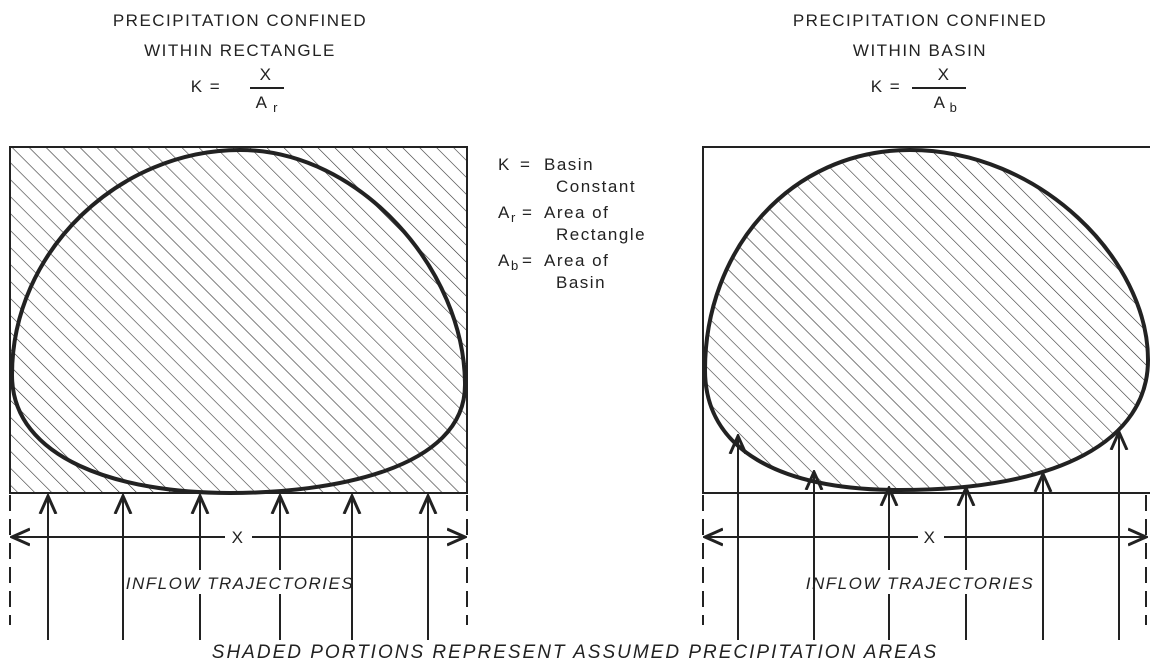  What do you see at coordinates (504, 164) in the screenshot?
I see `legend-symbol: K` at bounding box center [504, 164].